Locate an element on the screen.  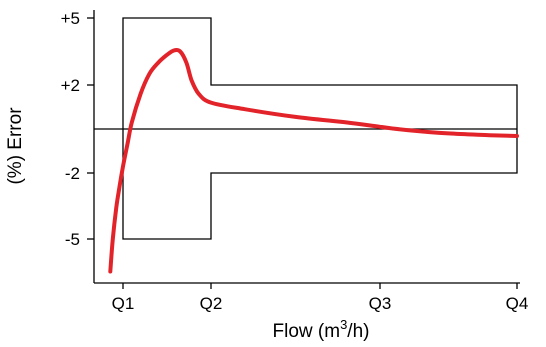
y-axis-title: (%) Error is located at coordinates (15, 146).